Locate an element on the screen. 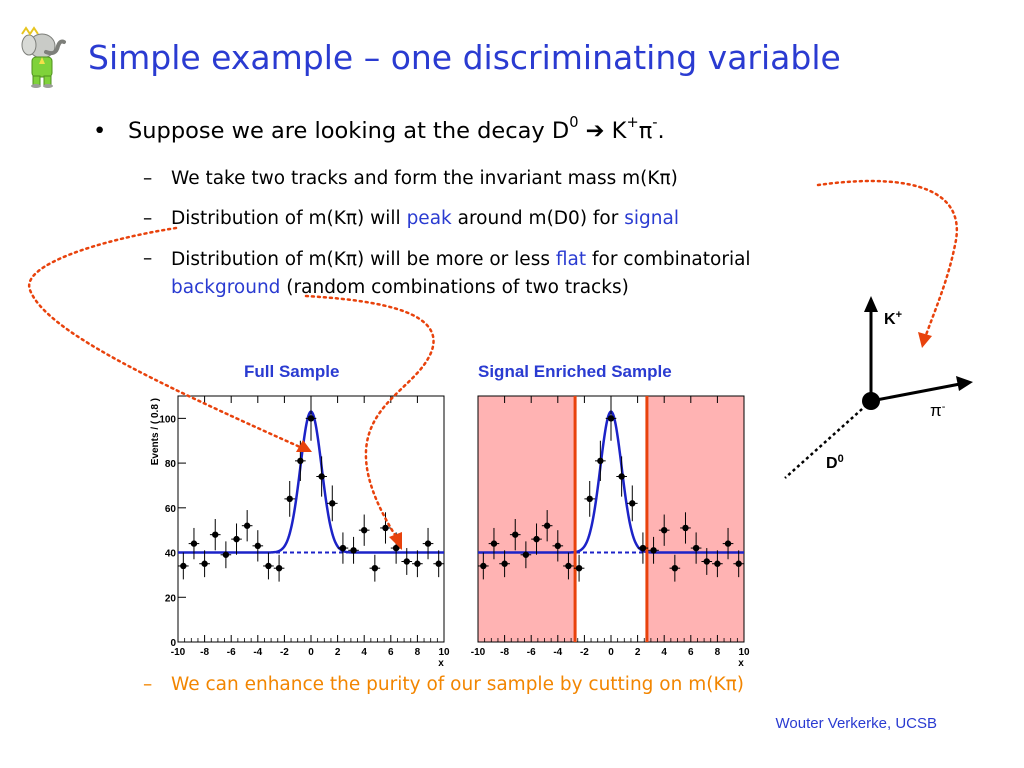  signal-word: signal is located at coordinates (651, 218).